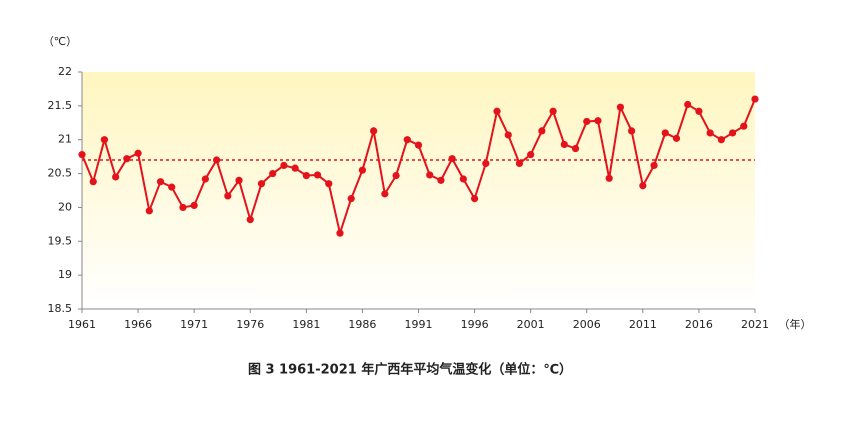  Describe the element at coordinates (699, 324) in the screenshot. I see `x-tick-label: 2016` at that location.